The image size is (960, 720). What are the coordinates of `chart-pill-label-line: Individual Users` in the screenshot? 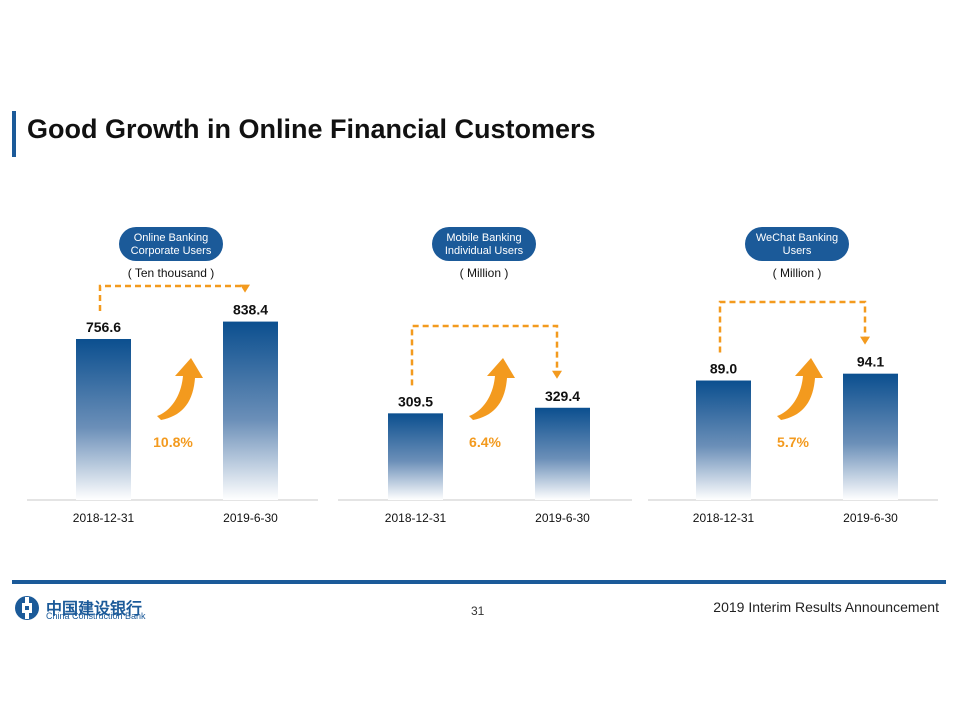 It's located at (484, 251).